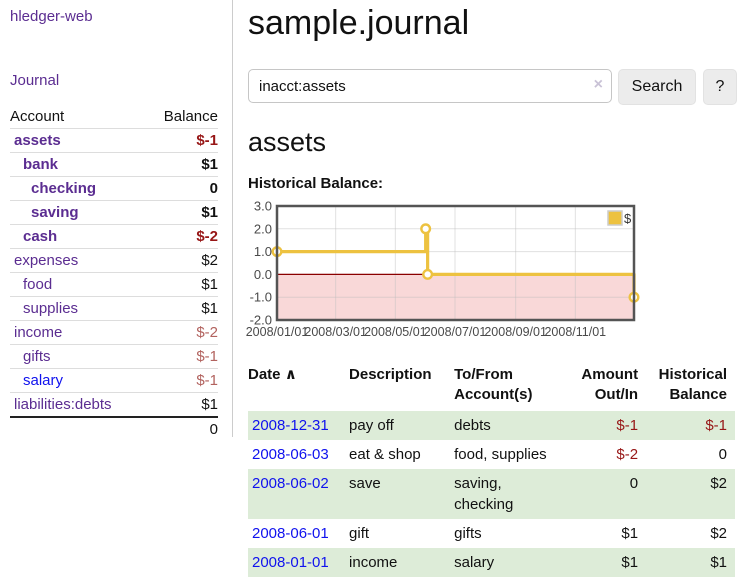 This screenshot has width=742, height=582. Describe the element at coordinates (261, 297) in the screenshot. I see `svg-text: -1.0` at that location.